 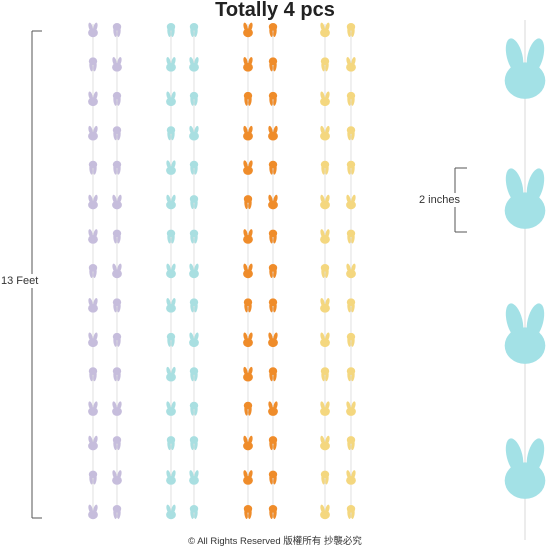 What do you see at coordinates (275, 541) in the screenshot?
I see `copyright-footer: © All Rights Reserved 版權所有 抄襲必究` at bounding box center [275, 541].